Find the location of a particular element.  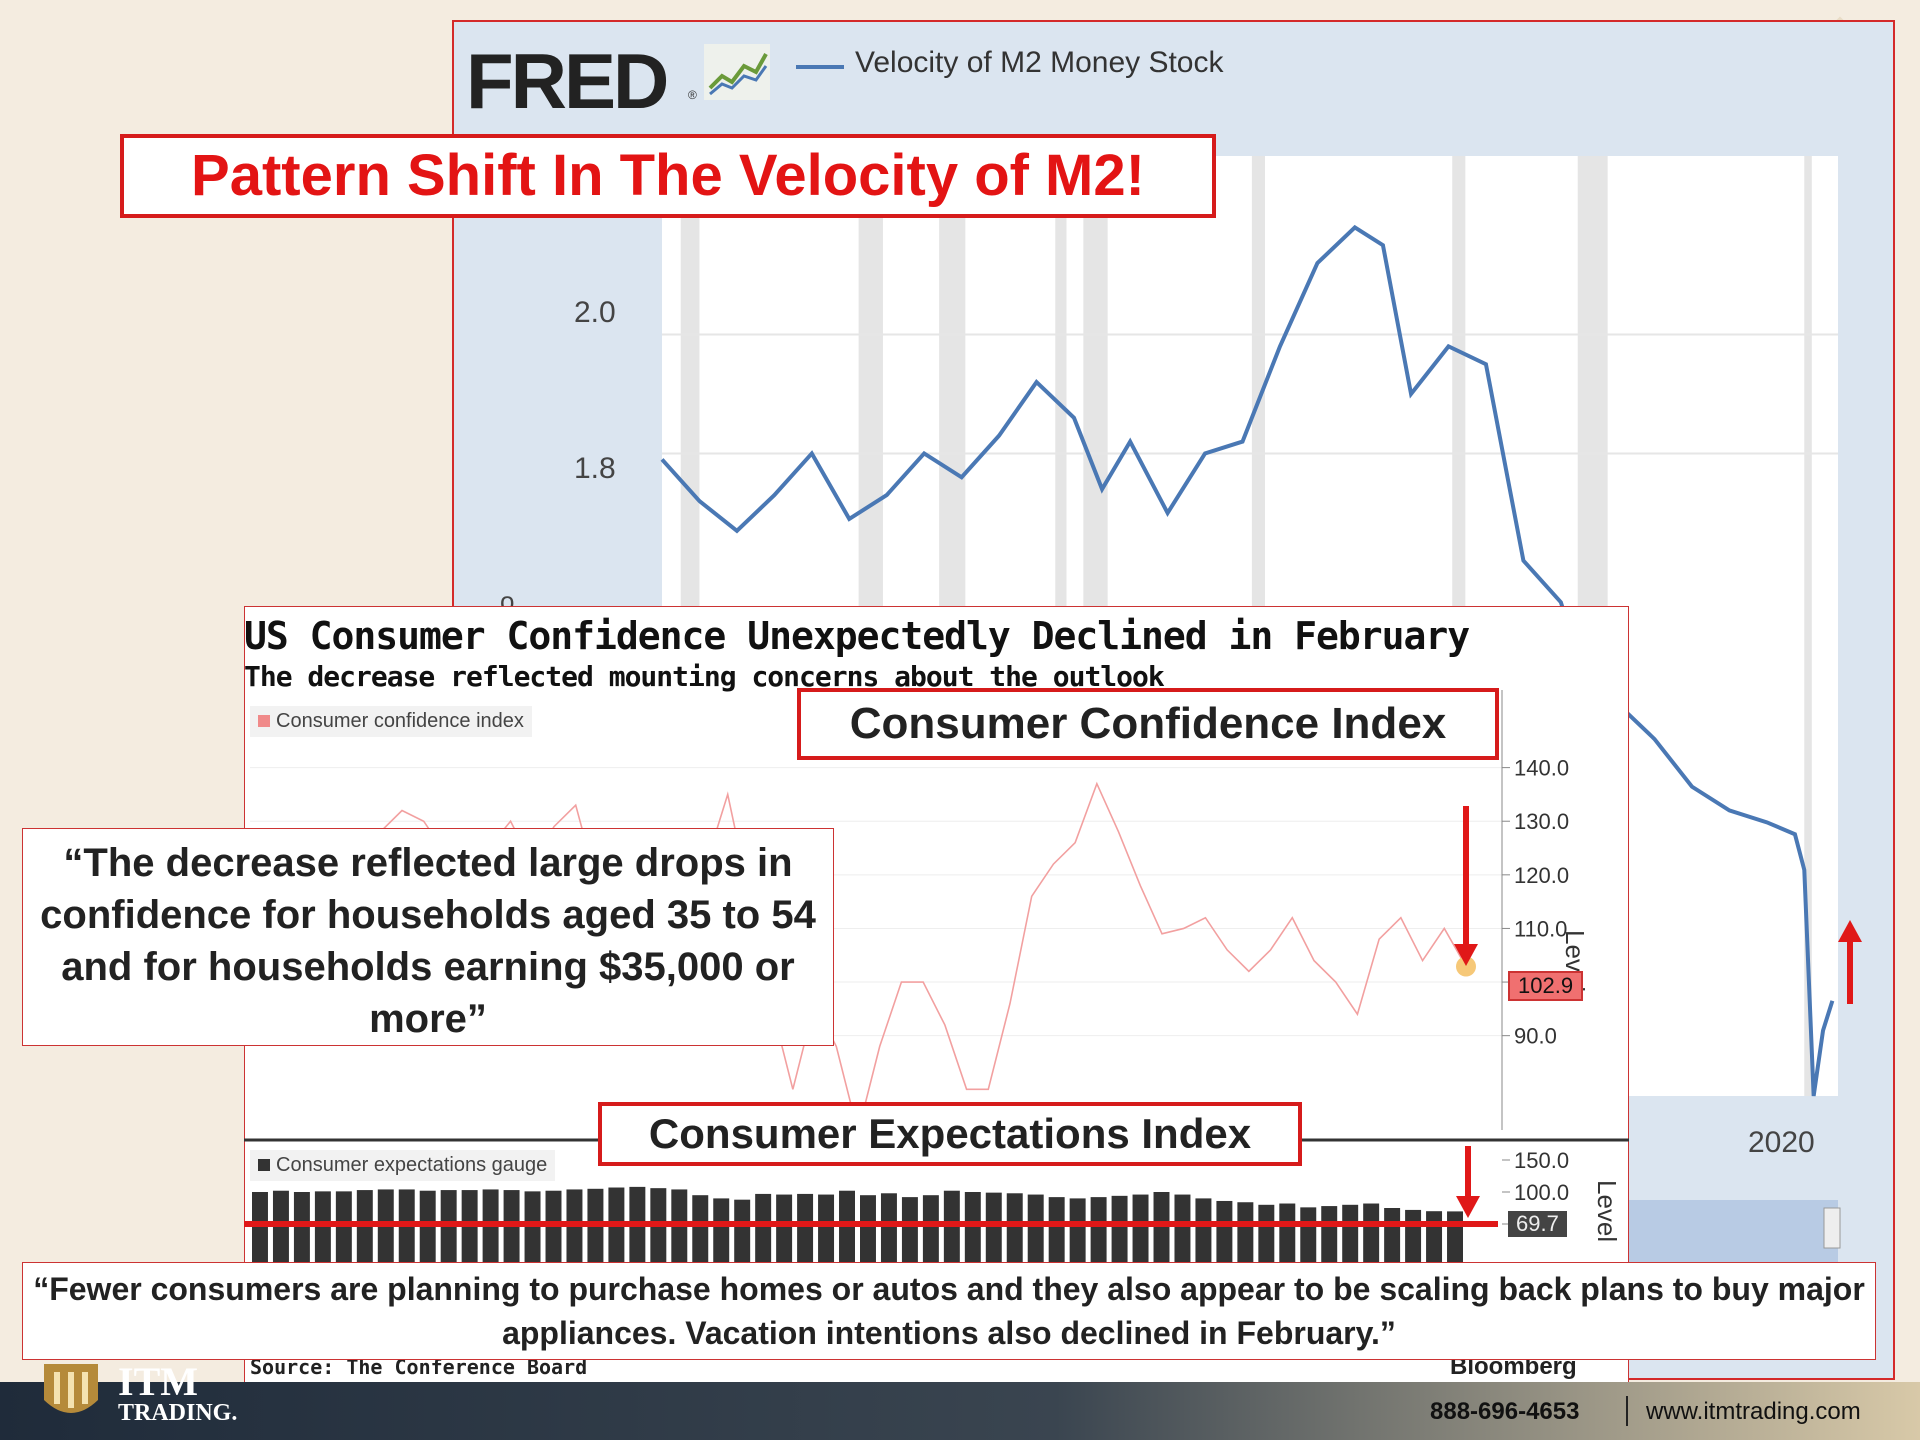

cei-y-tick: 100.0 is located at coordinates (1541, 1192).